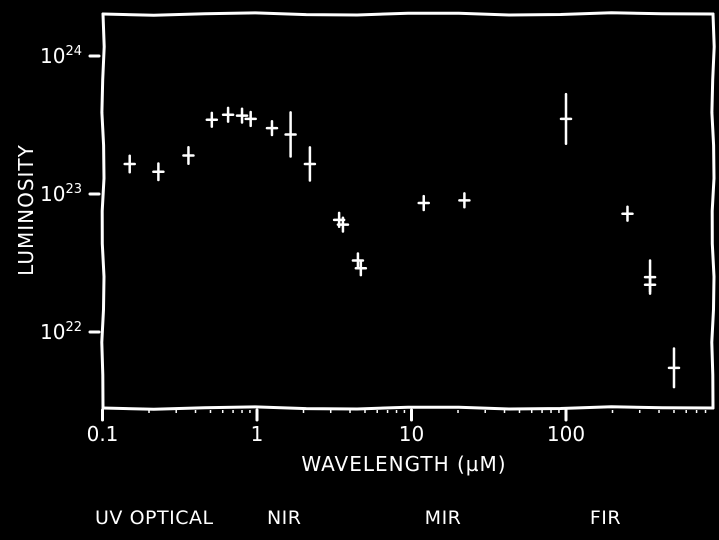  I want to click on x-tick-label: 10, so click(411, 434).